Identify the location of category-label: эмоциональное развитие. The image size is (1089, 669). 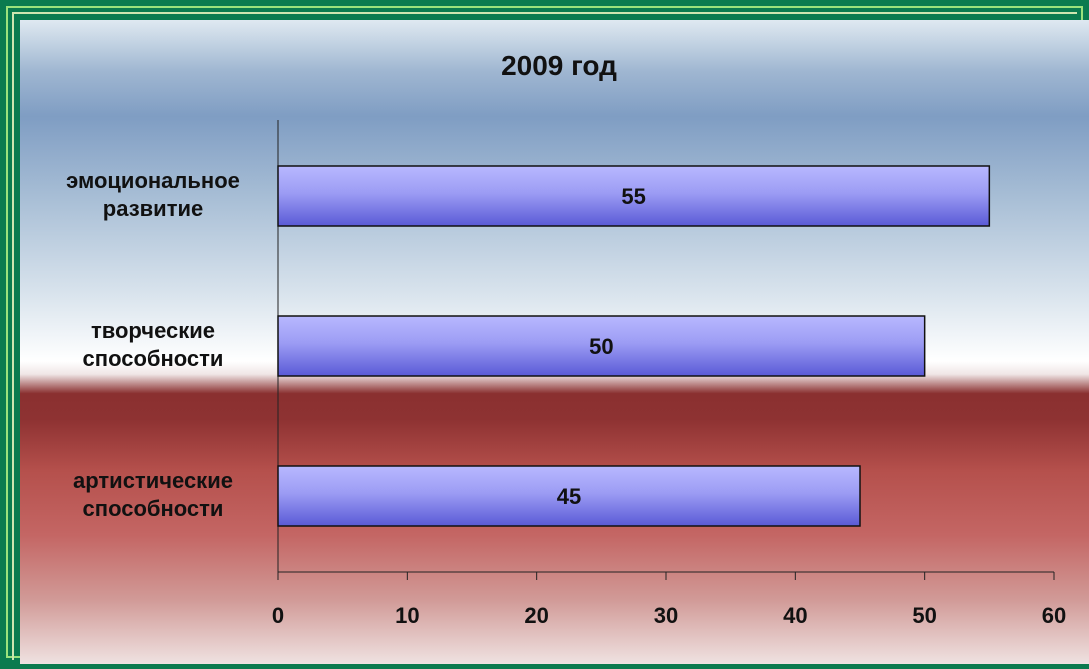
(153, 194).